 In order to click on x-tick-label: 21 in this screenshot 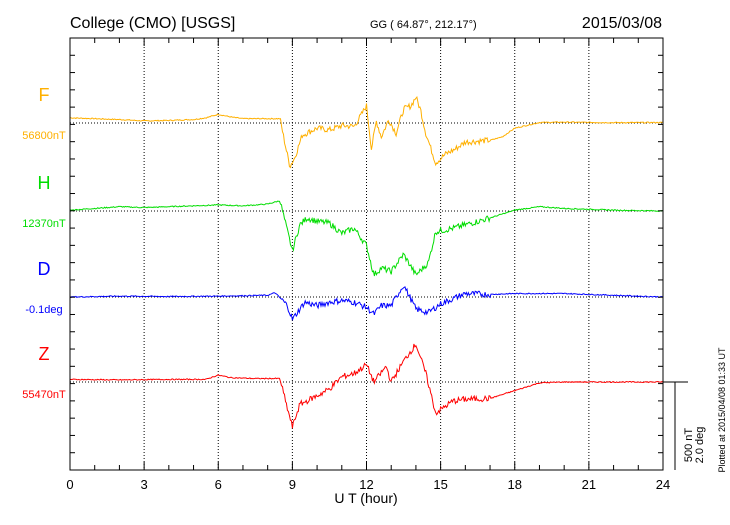, I will do `click(589, 484)`.